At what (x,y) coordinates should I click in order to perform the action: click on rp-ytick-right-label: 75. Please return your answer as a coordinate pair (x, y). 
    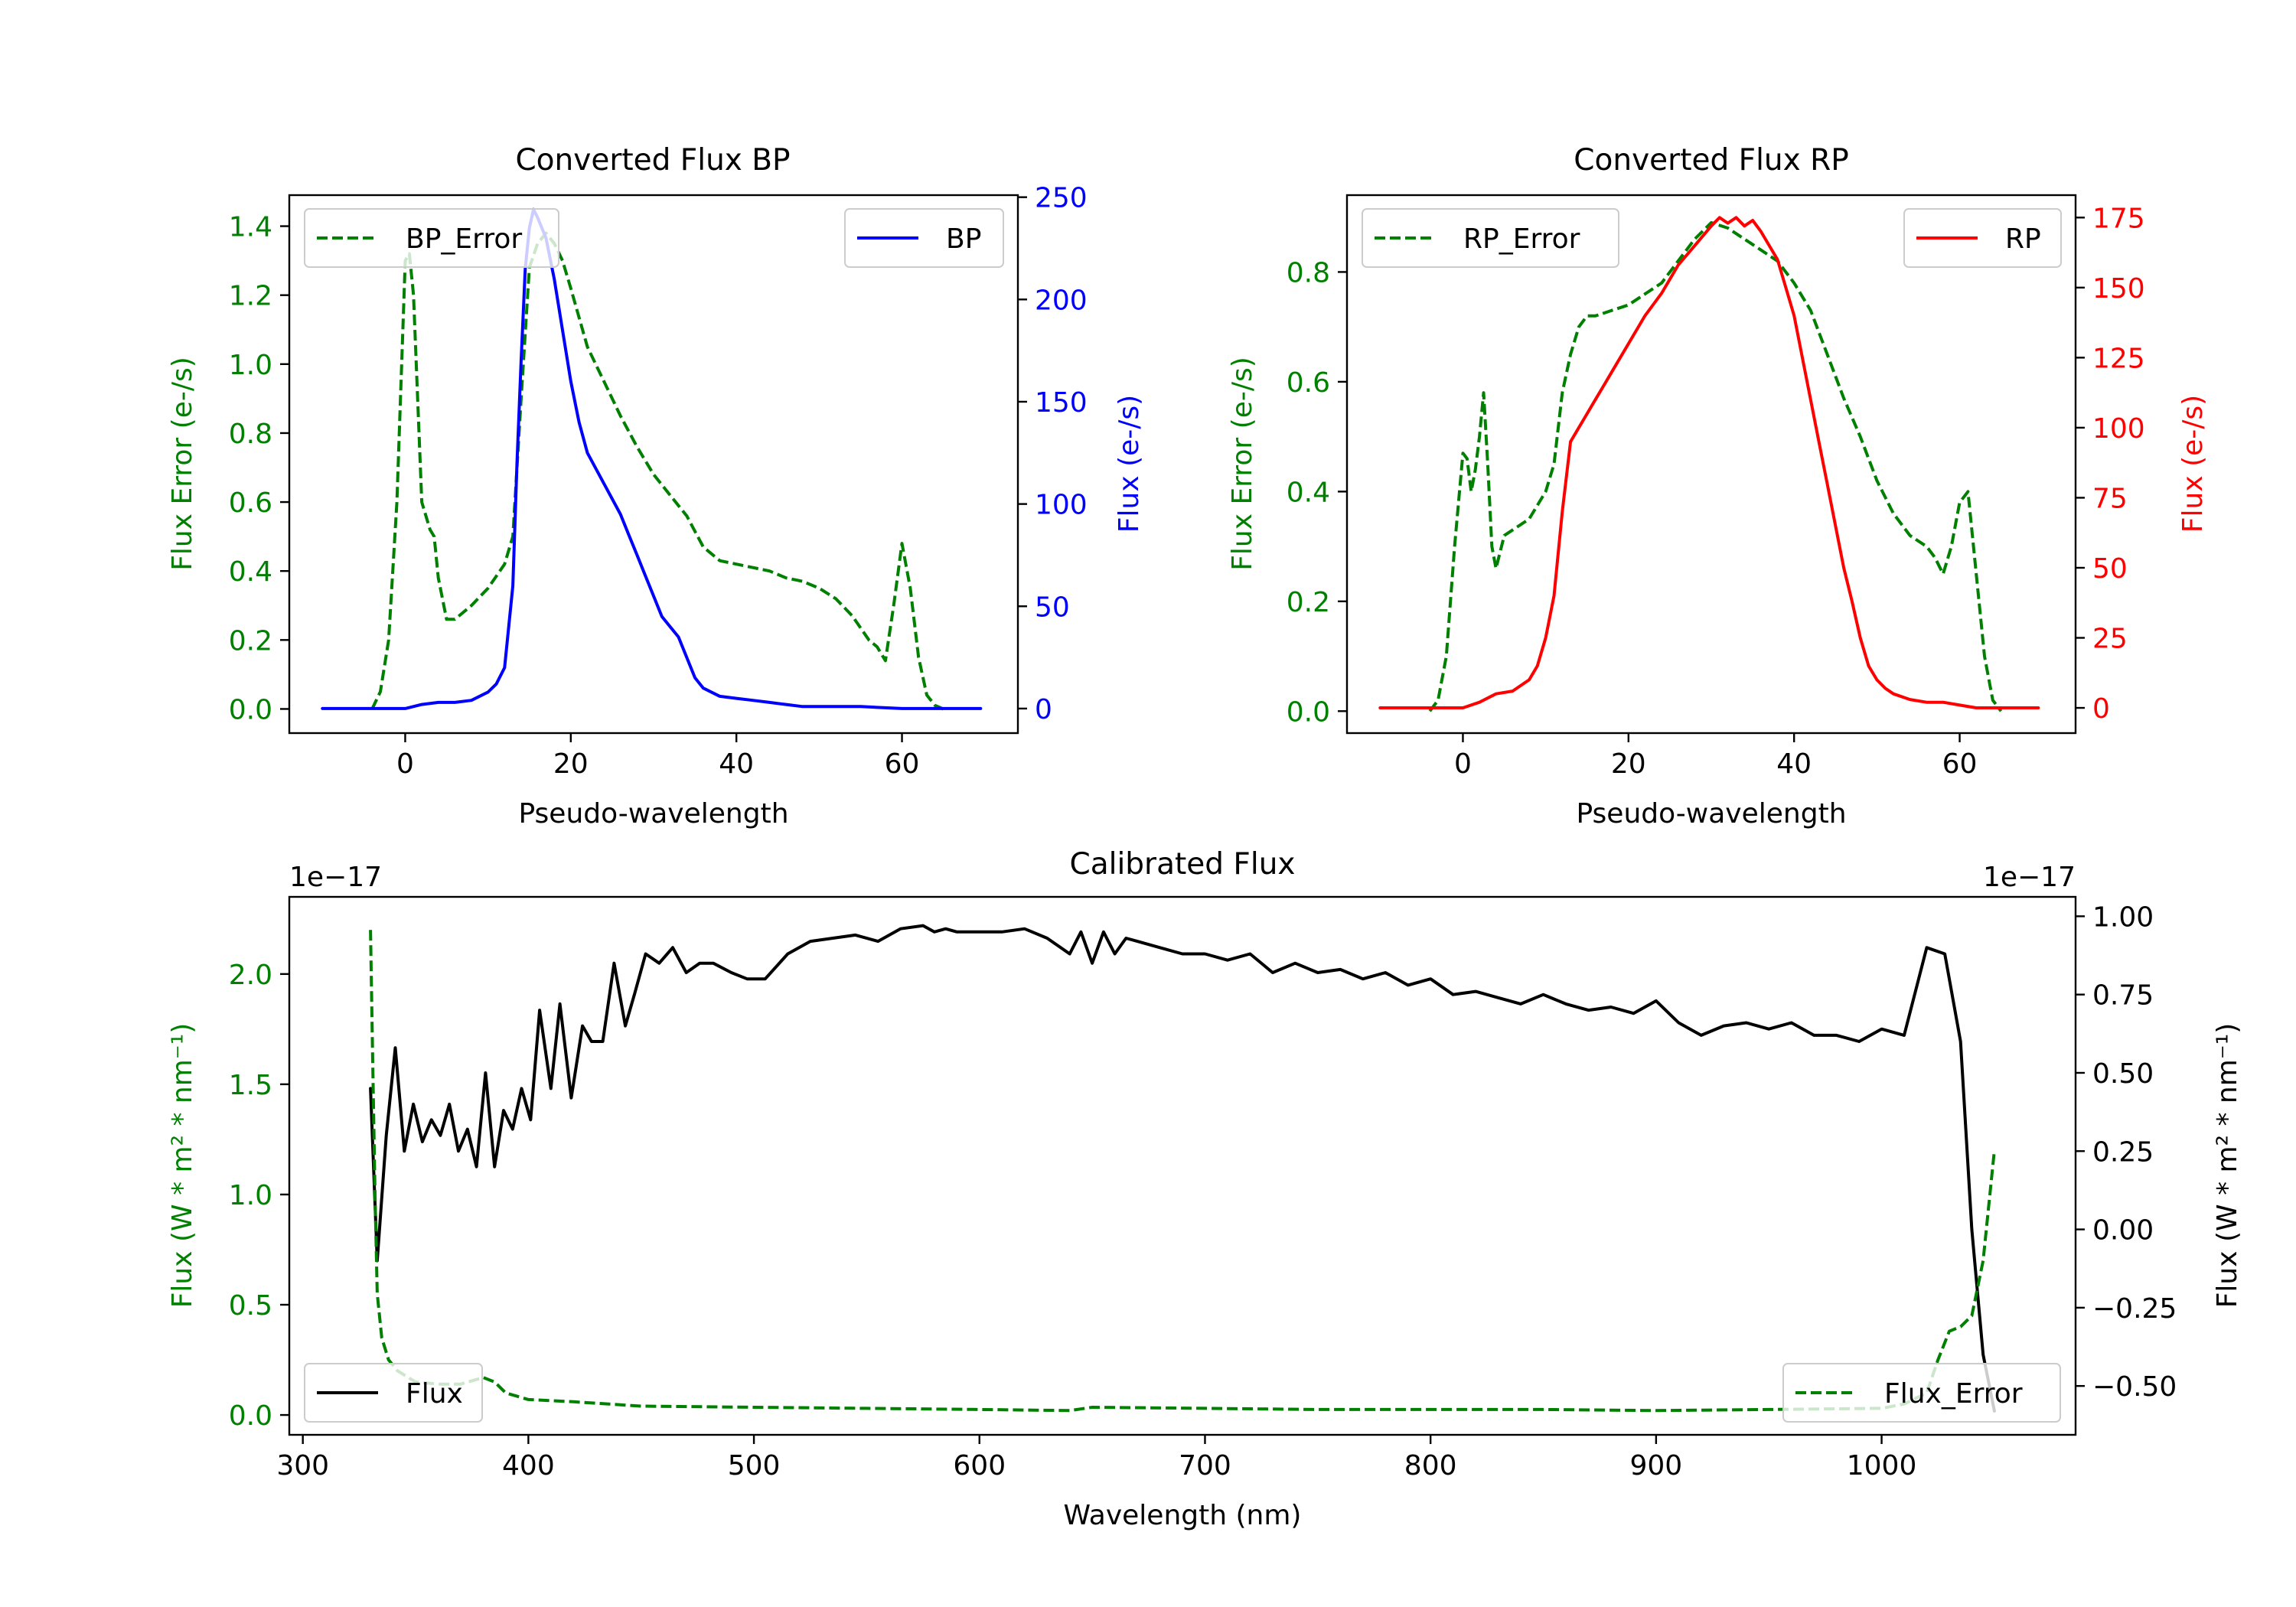
    Looking at the image, I should click on (2110, 498).